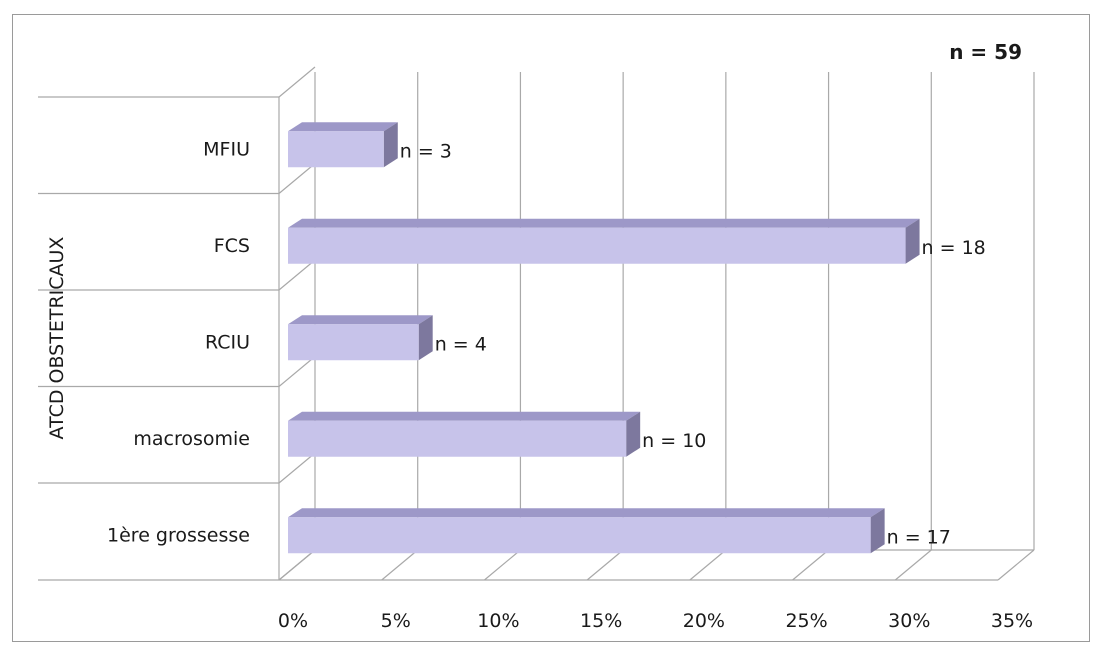 The height and width of the screenshot is (657, 1103). Describe the element at coordinates (396, 621) in the screenshot. I see `x-tick-label-1: 5%` at that location.